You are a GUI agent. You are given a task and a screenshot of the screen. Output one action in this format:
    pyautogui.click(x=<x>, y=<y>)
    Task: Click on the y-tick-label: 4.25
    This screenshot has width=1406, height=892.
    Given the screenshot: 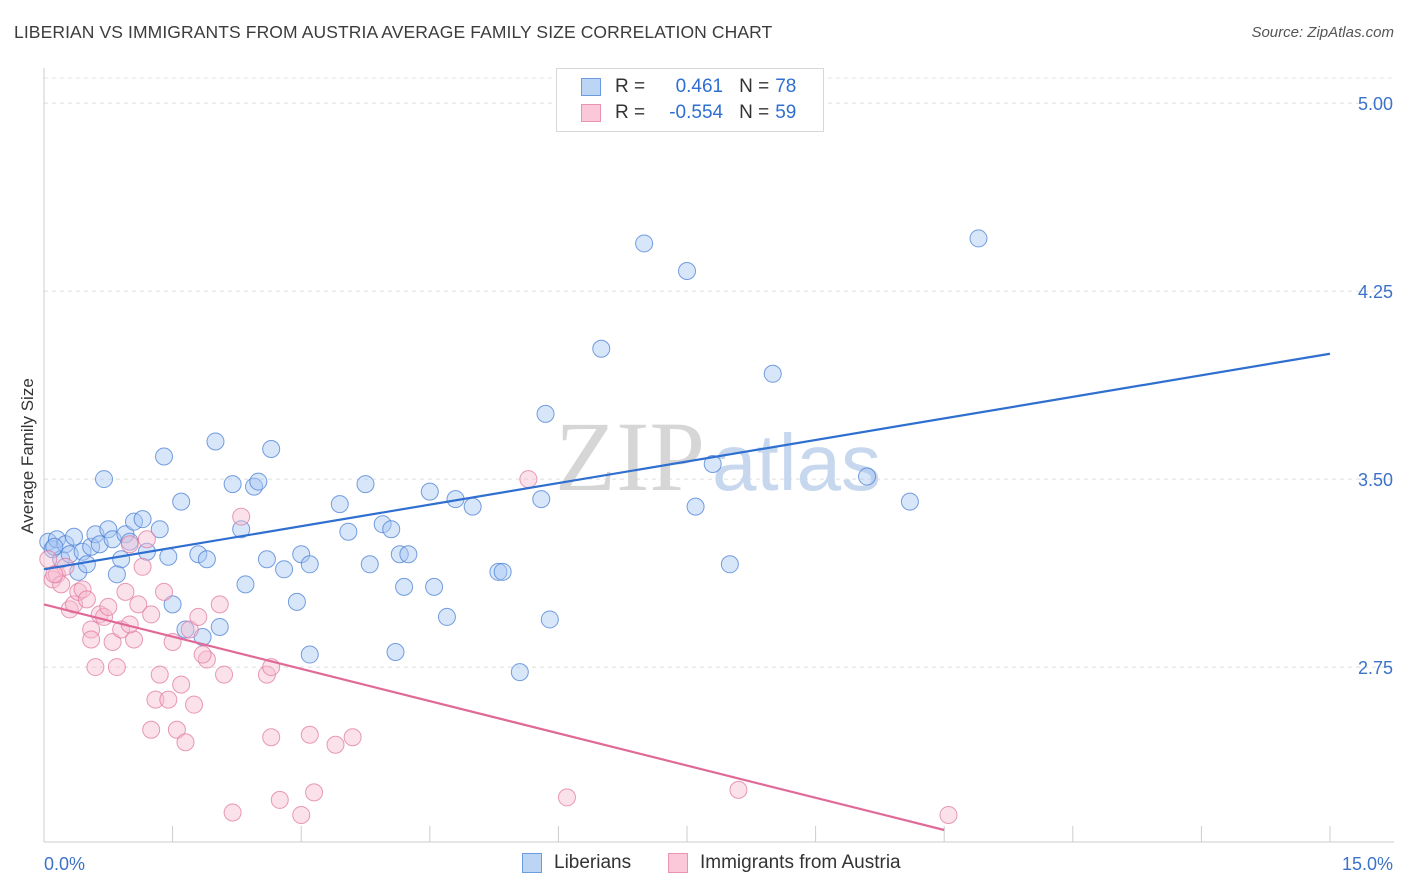 What is the action you would take?
    pyautogui.click(x=1375, y=292)
    